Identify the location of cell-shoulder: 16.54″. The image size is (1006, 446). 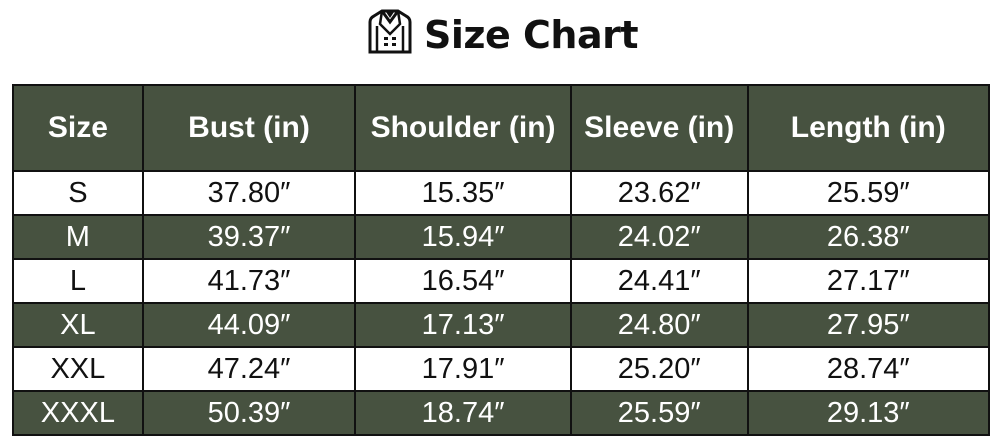
(463, 281).